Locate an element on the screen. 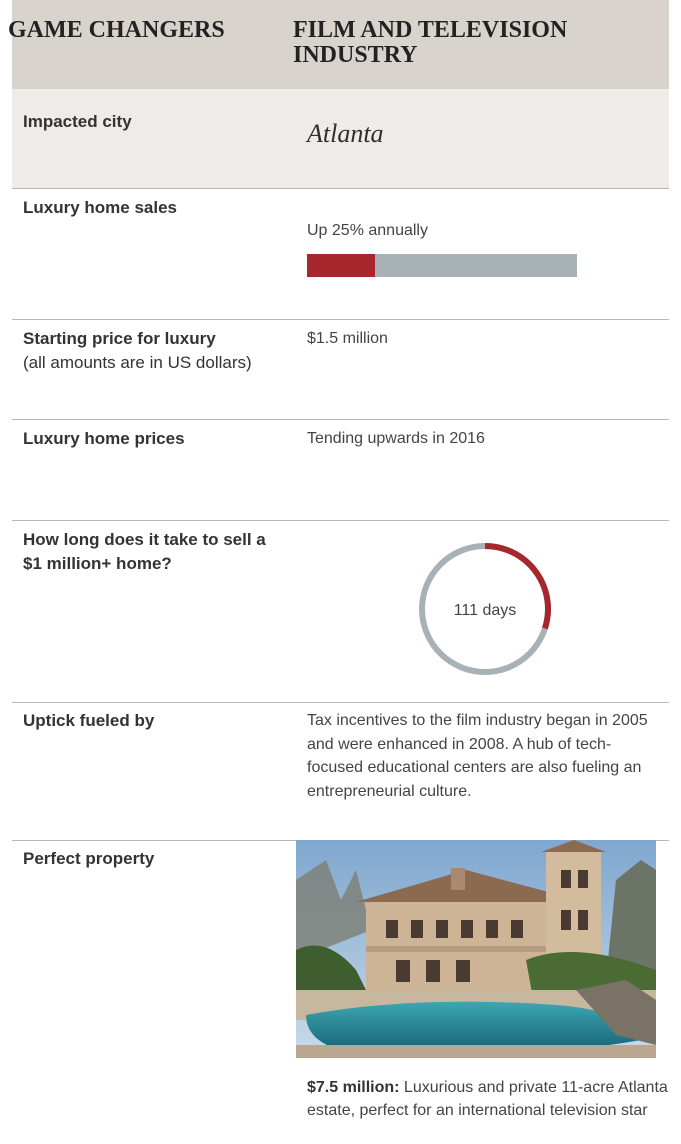 The height and width of the screenshot is (1144, 681). sales-label: Luxury home sales is located at coordinates (100, 207).